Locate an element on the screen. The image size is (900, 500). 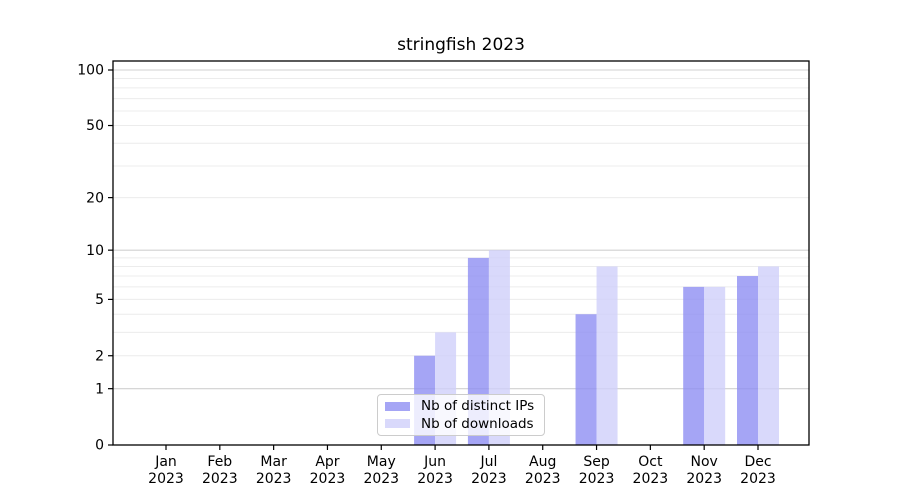
y-tick-label: 50 is located at coordinates (95, 126).